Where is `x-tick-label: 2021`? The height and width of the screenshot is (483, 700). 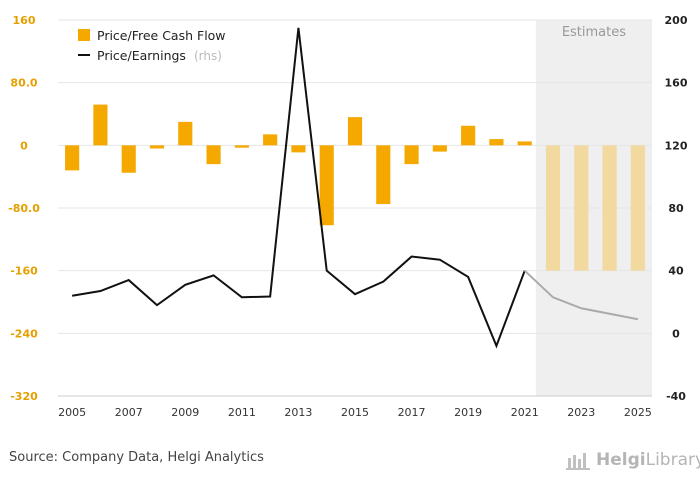
x-tick-label: 2021 is located at coordinates (525, 412).